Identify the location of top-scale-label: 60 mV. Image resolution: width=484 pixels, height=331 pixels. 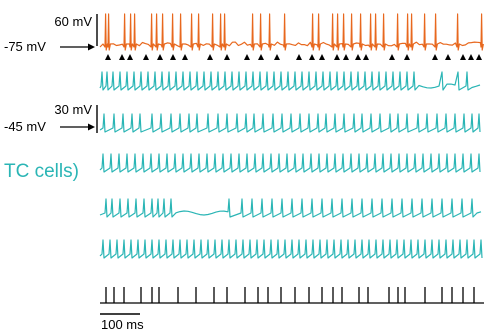
(73, 21).